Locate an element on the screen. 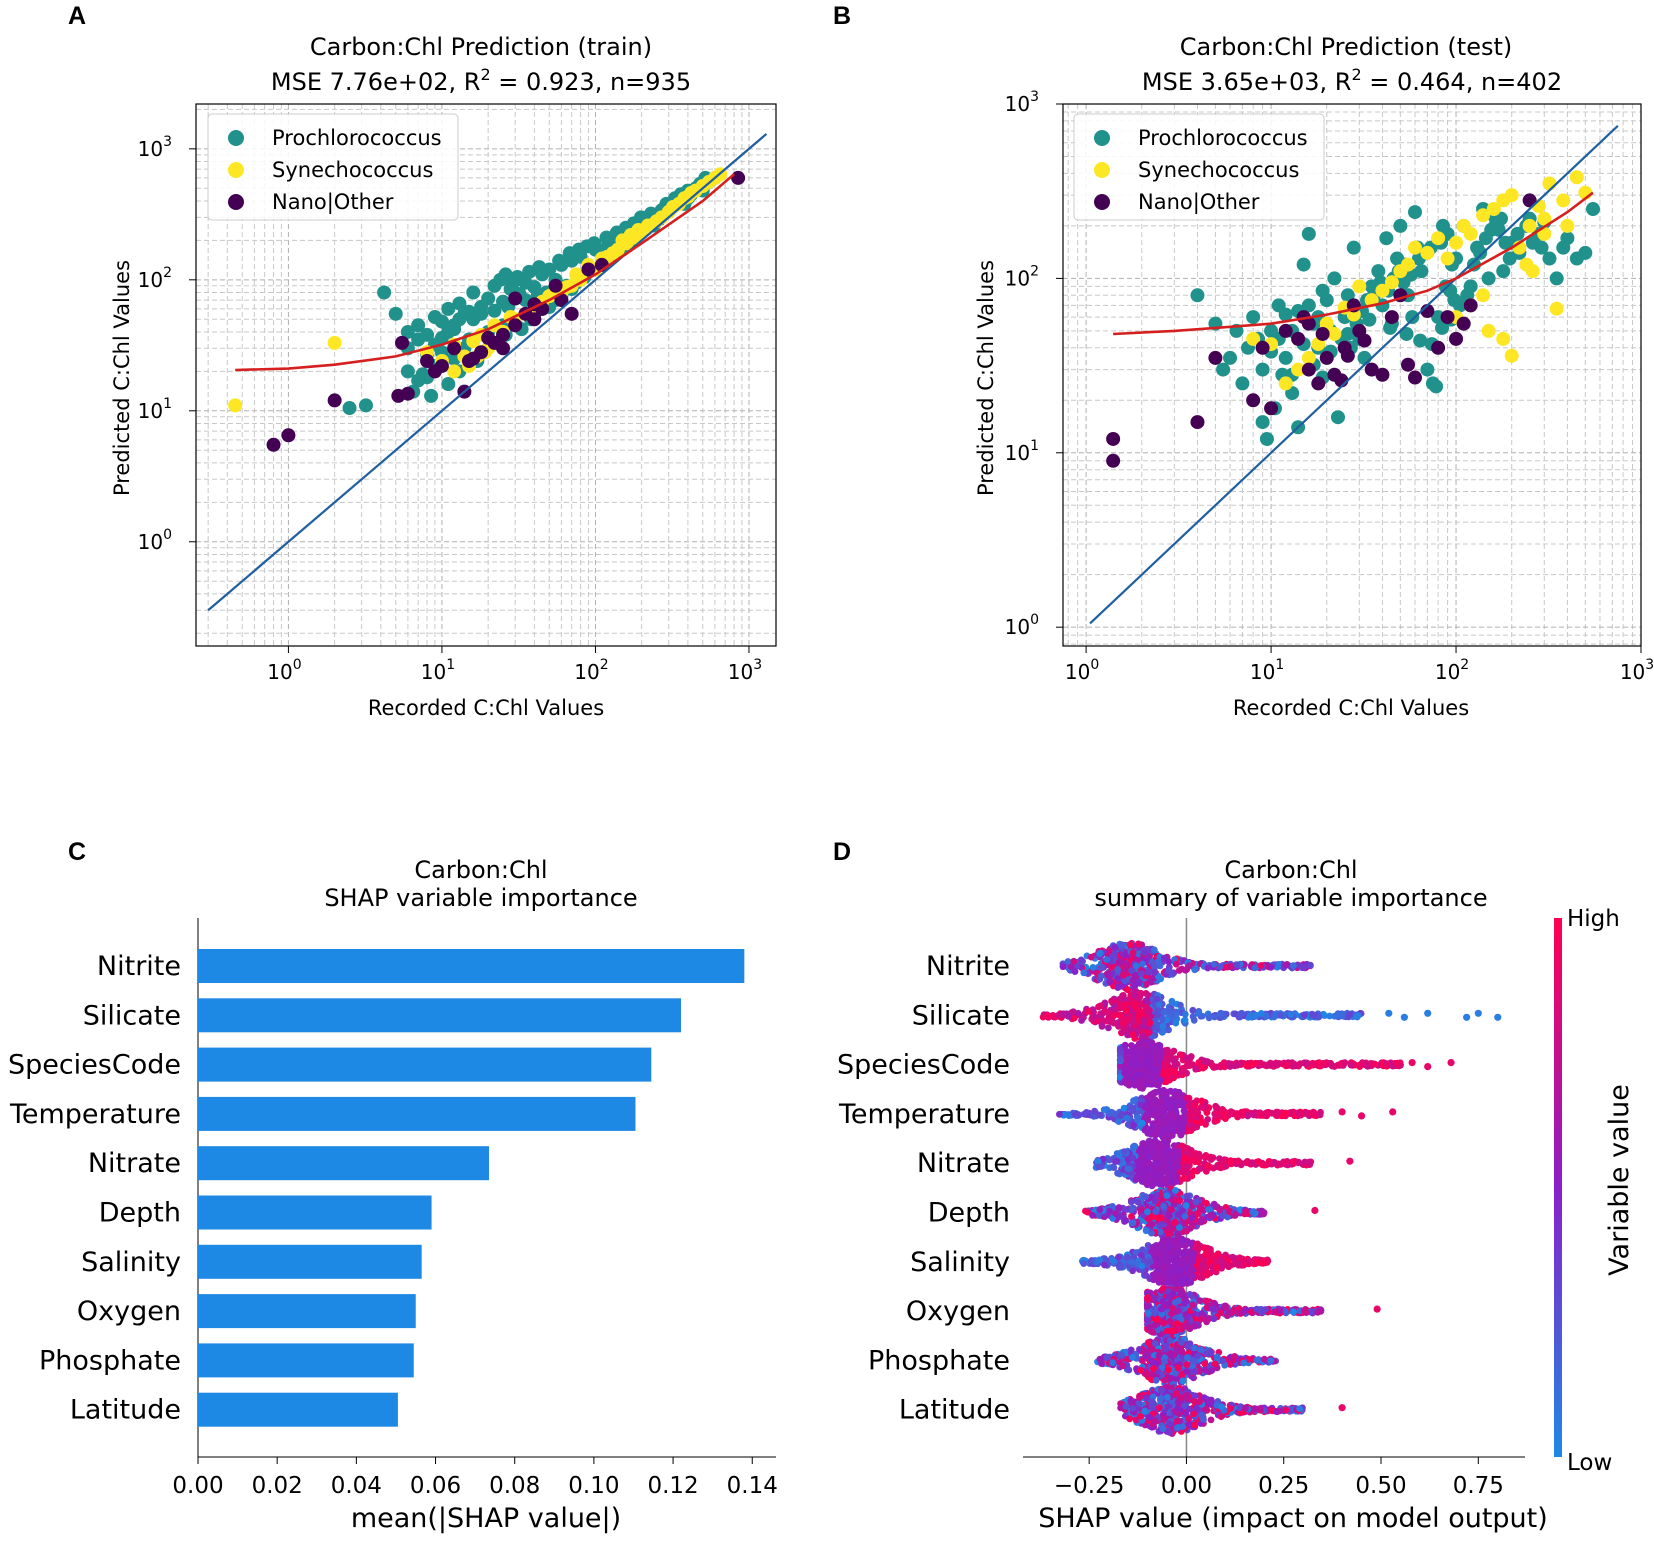  tick-exp: 3 is located at coordinates (1649, 665).